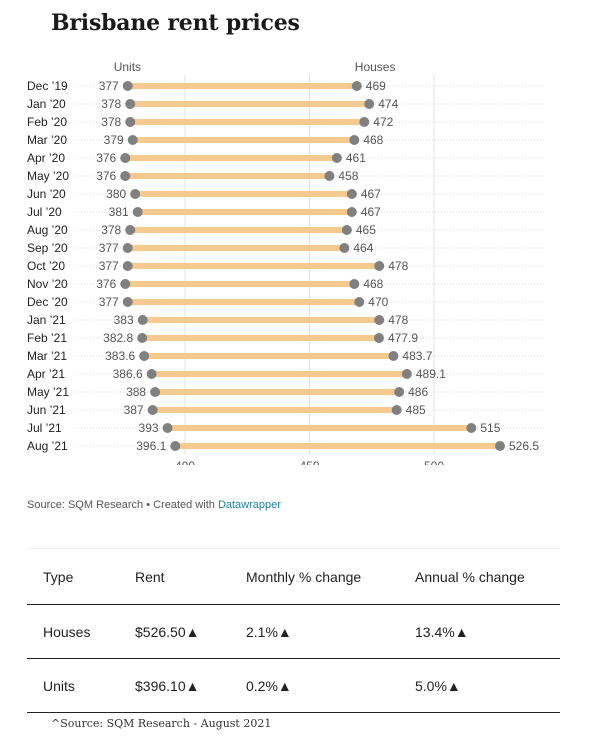 This screenshot has height=746, width=607. Describe the element at coordinates (490, 428) in the screenshot. I see `houses-value-label: 515` at that location.